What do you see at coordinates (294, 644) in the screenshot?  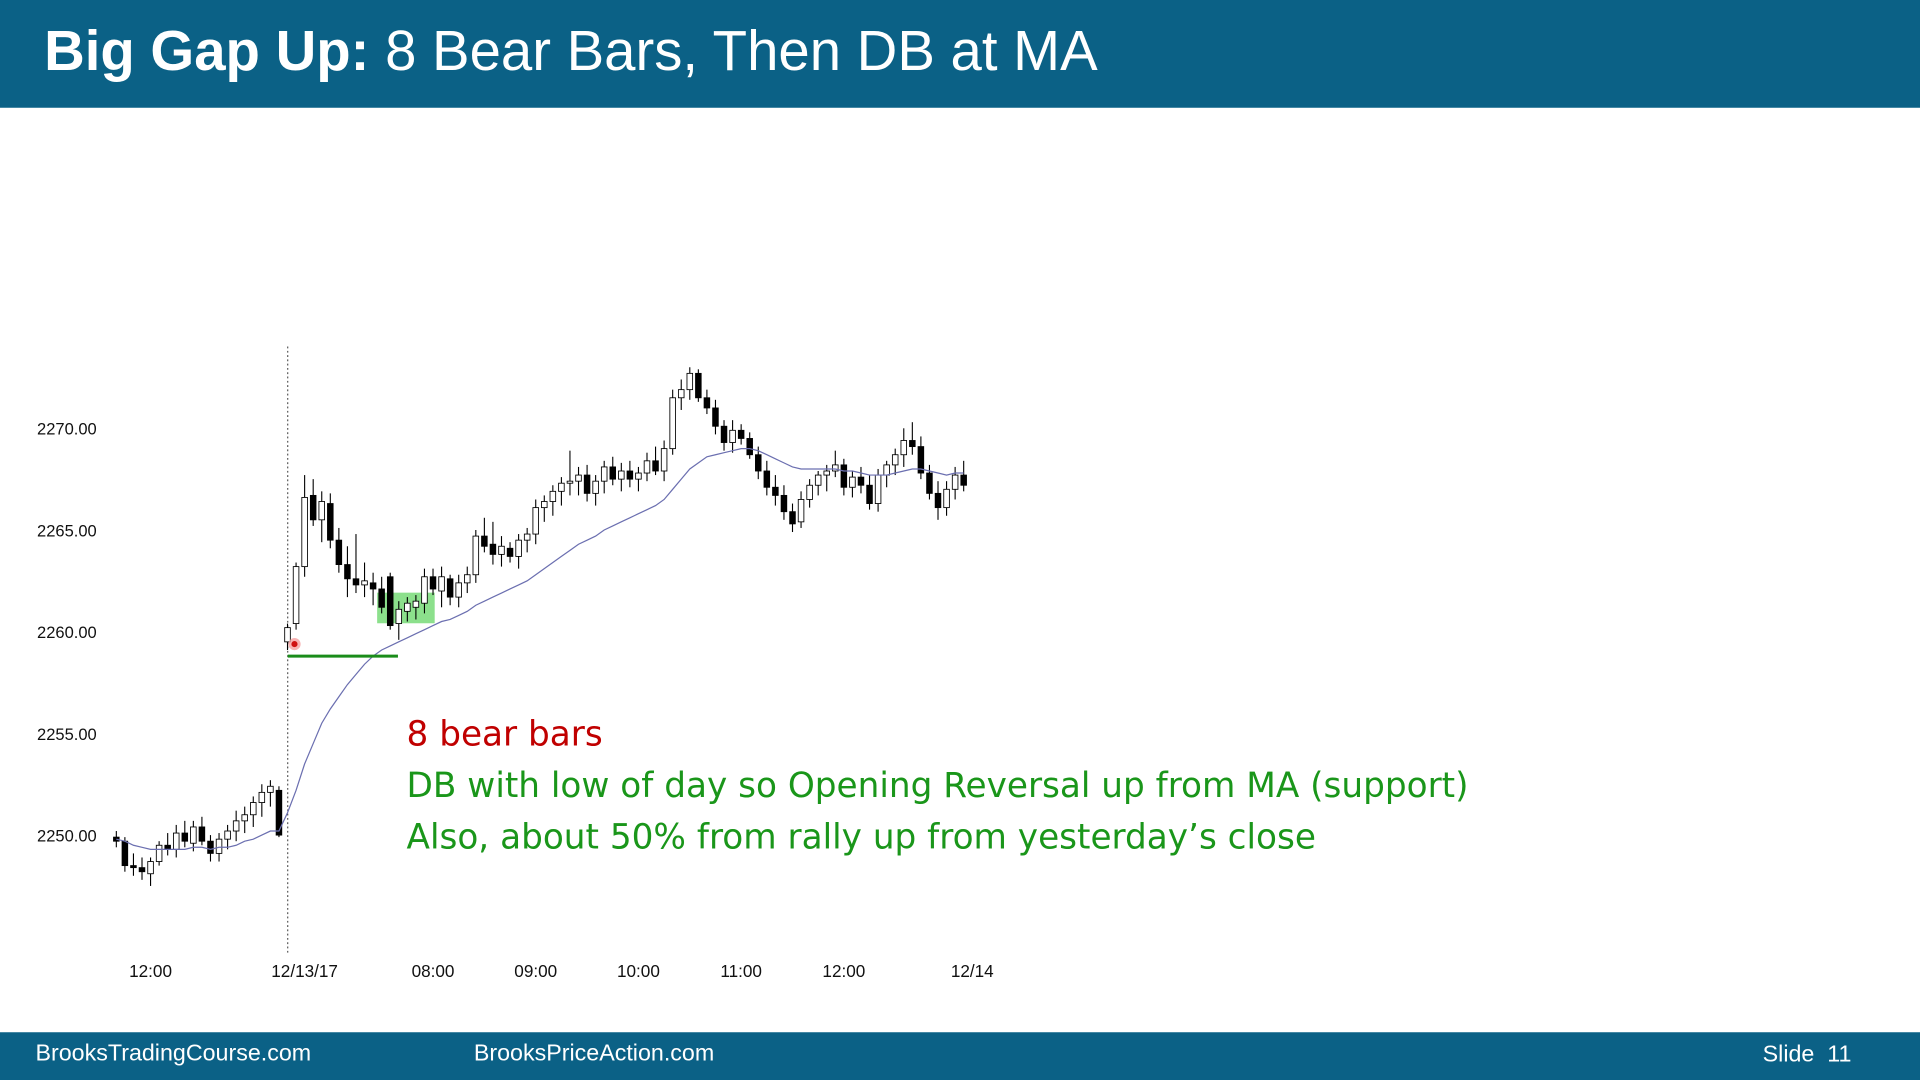 I see `cursor-dot` at bounding box center [294, 644].